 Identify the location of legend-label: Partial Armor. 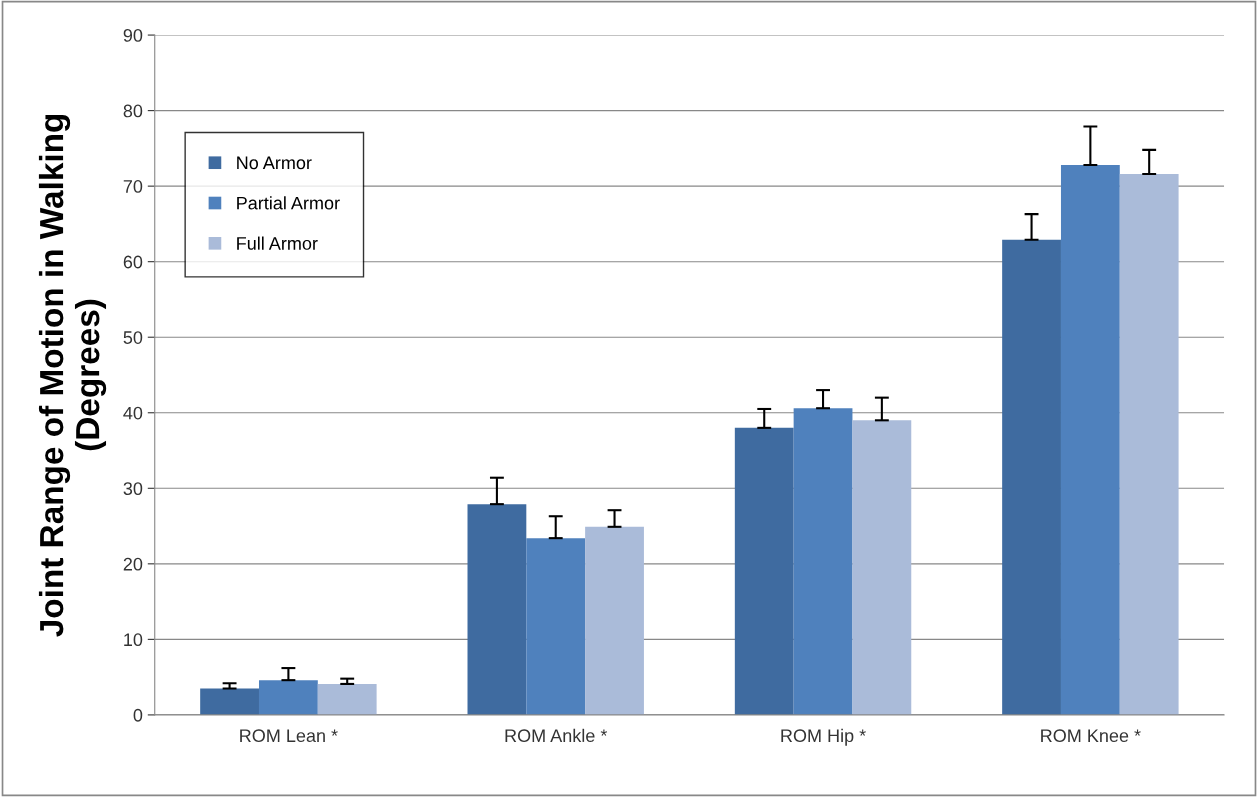
(288, 203).